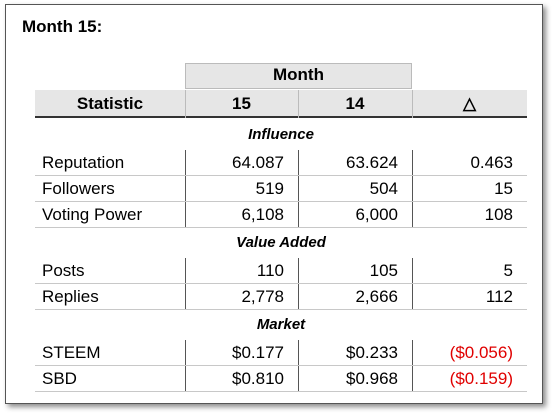  I want to click on cell-value: $0.968, so click(372, 378).